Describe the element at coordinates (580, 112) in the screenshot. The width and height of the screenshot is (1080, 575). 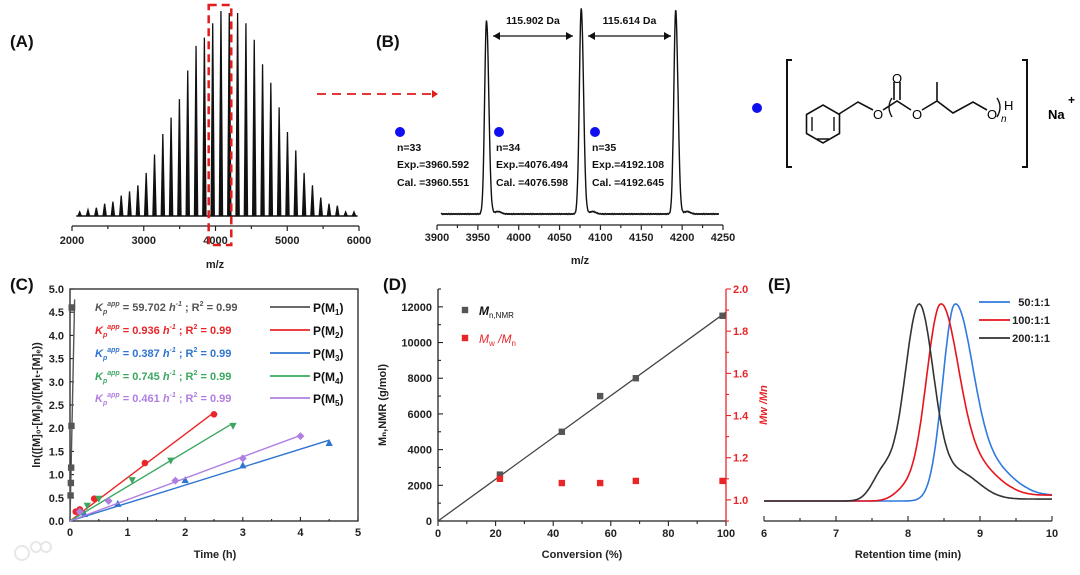
I see `spectrum-line` at that location.